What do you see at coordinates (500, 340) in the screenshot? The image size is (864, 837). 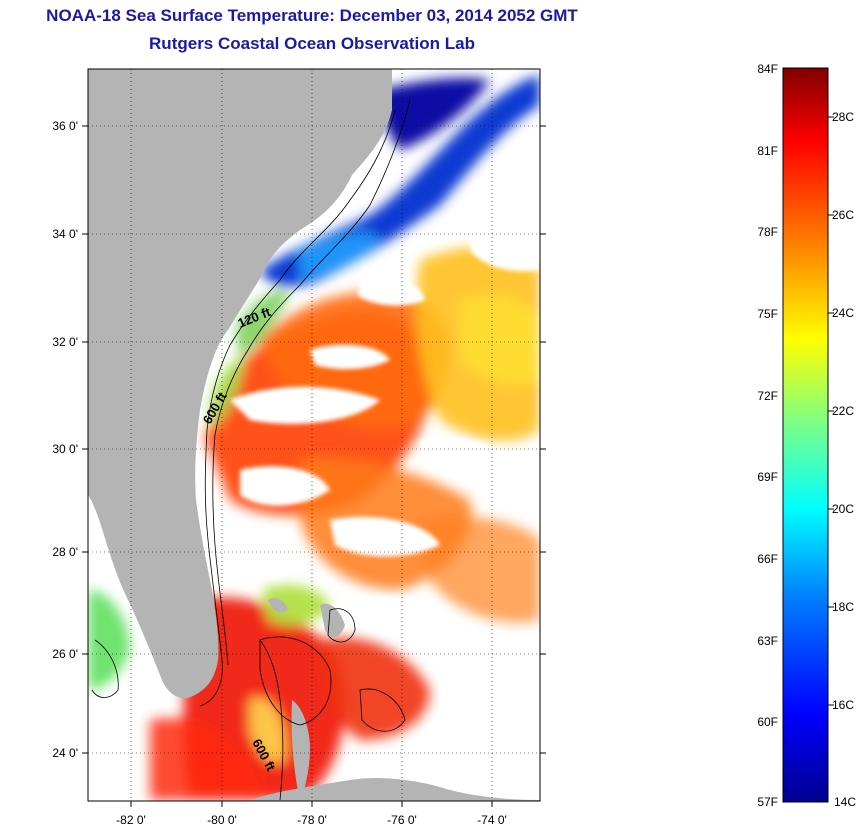 I see `sst-mid-region` at bounding box center [500, 340].